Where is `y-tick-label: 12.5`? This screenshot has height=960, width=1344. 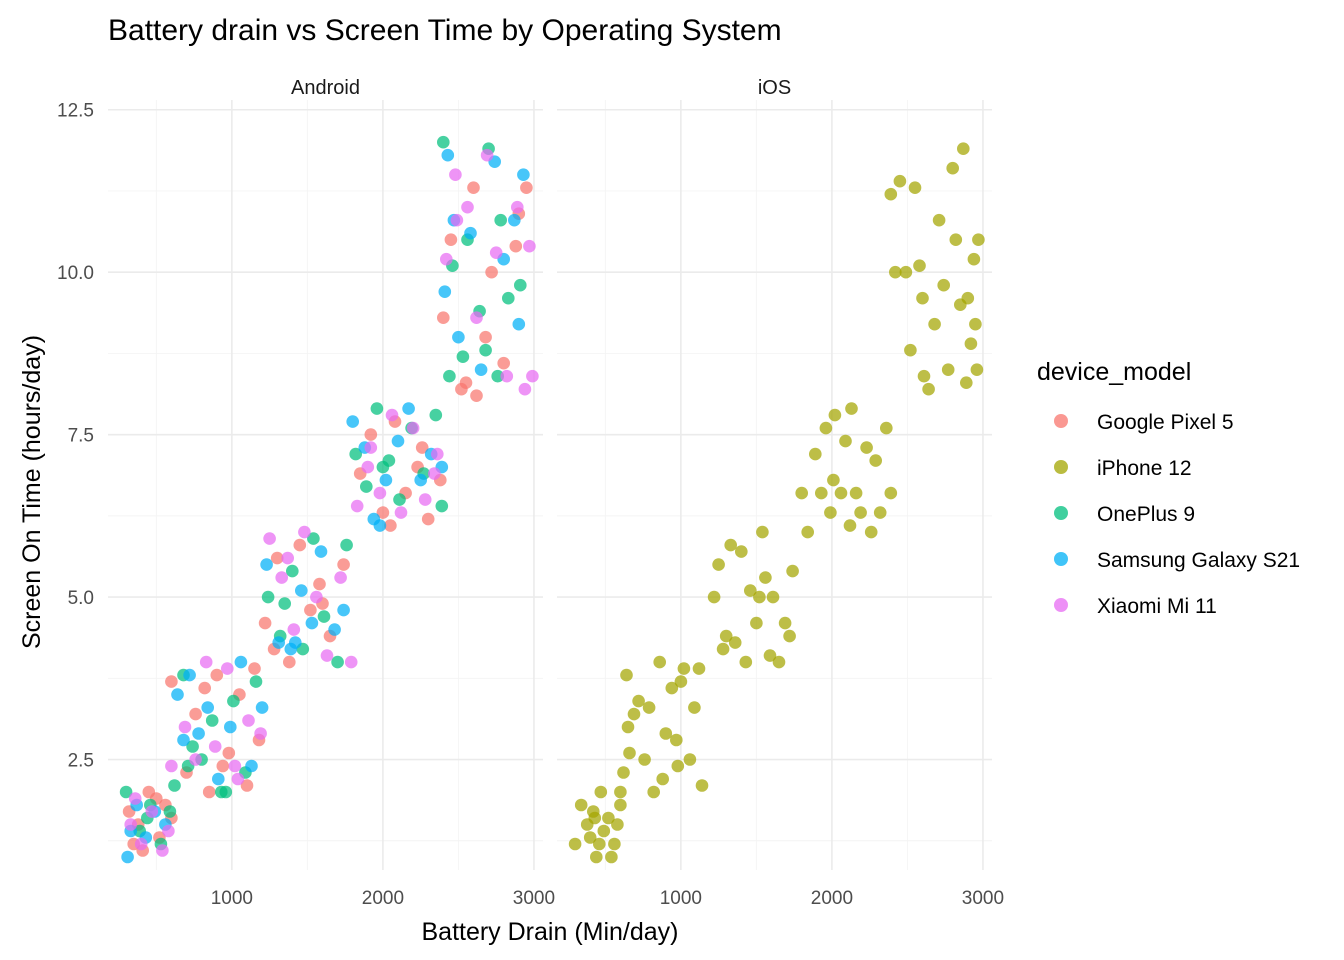 y-tick-label: 12.5 is located at coordinates (75, 111).